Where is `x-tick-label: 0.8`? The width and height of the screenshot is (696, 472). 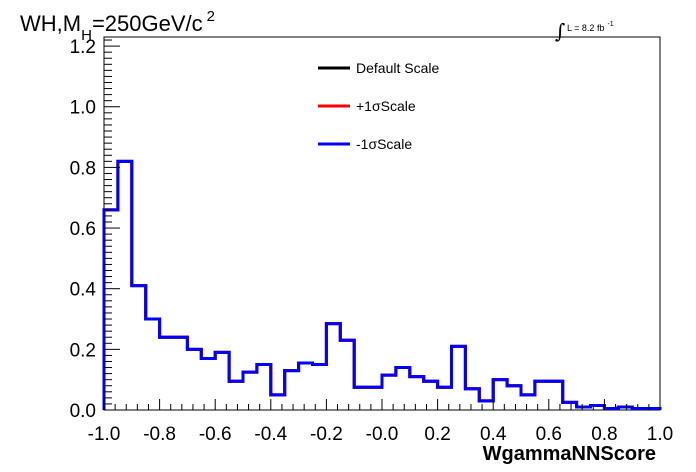
x-tick-label: 0.8 is located at coordinates (604, 434).